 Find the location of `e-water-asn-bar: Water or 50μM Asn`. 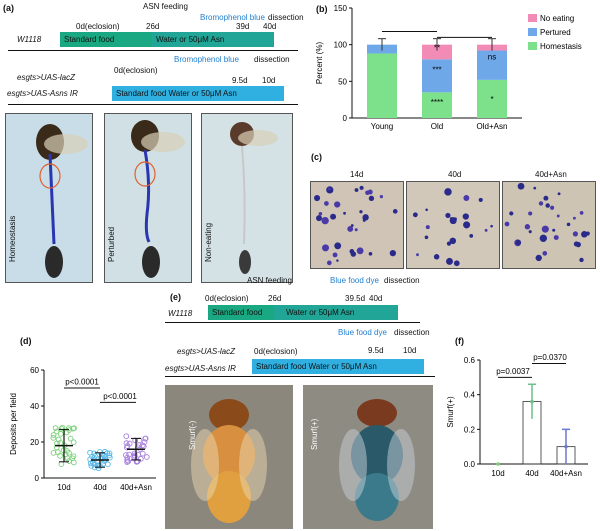

e-water-asn-bar: Water or 50μM Asn is located at coordinates (336, 312).